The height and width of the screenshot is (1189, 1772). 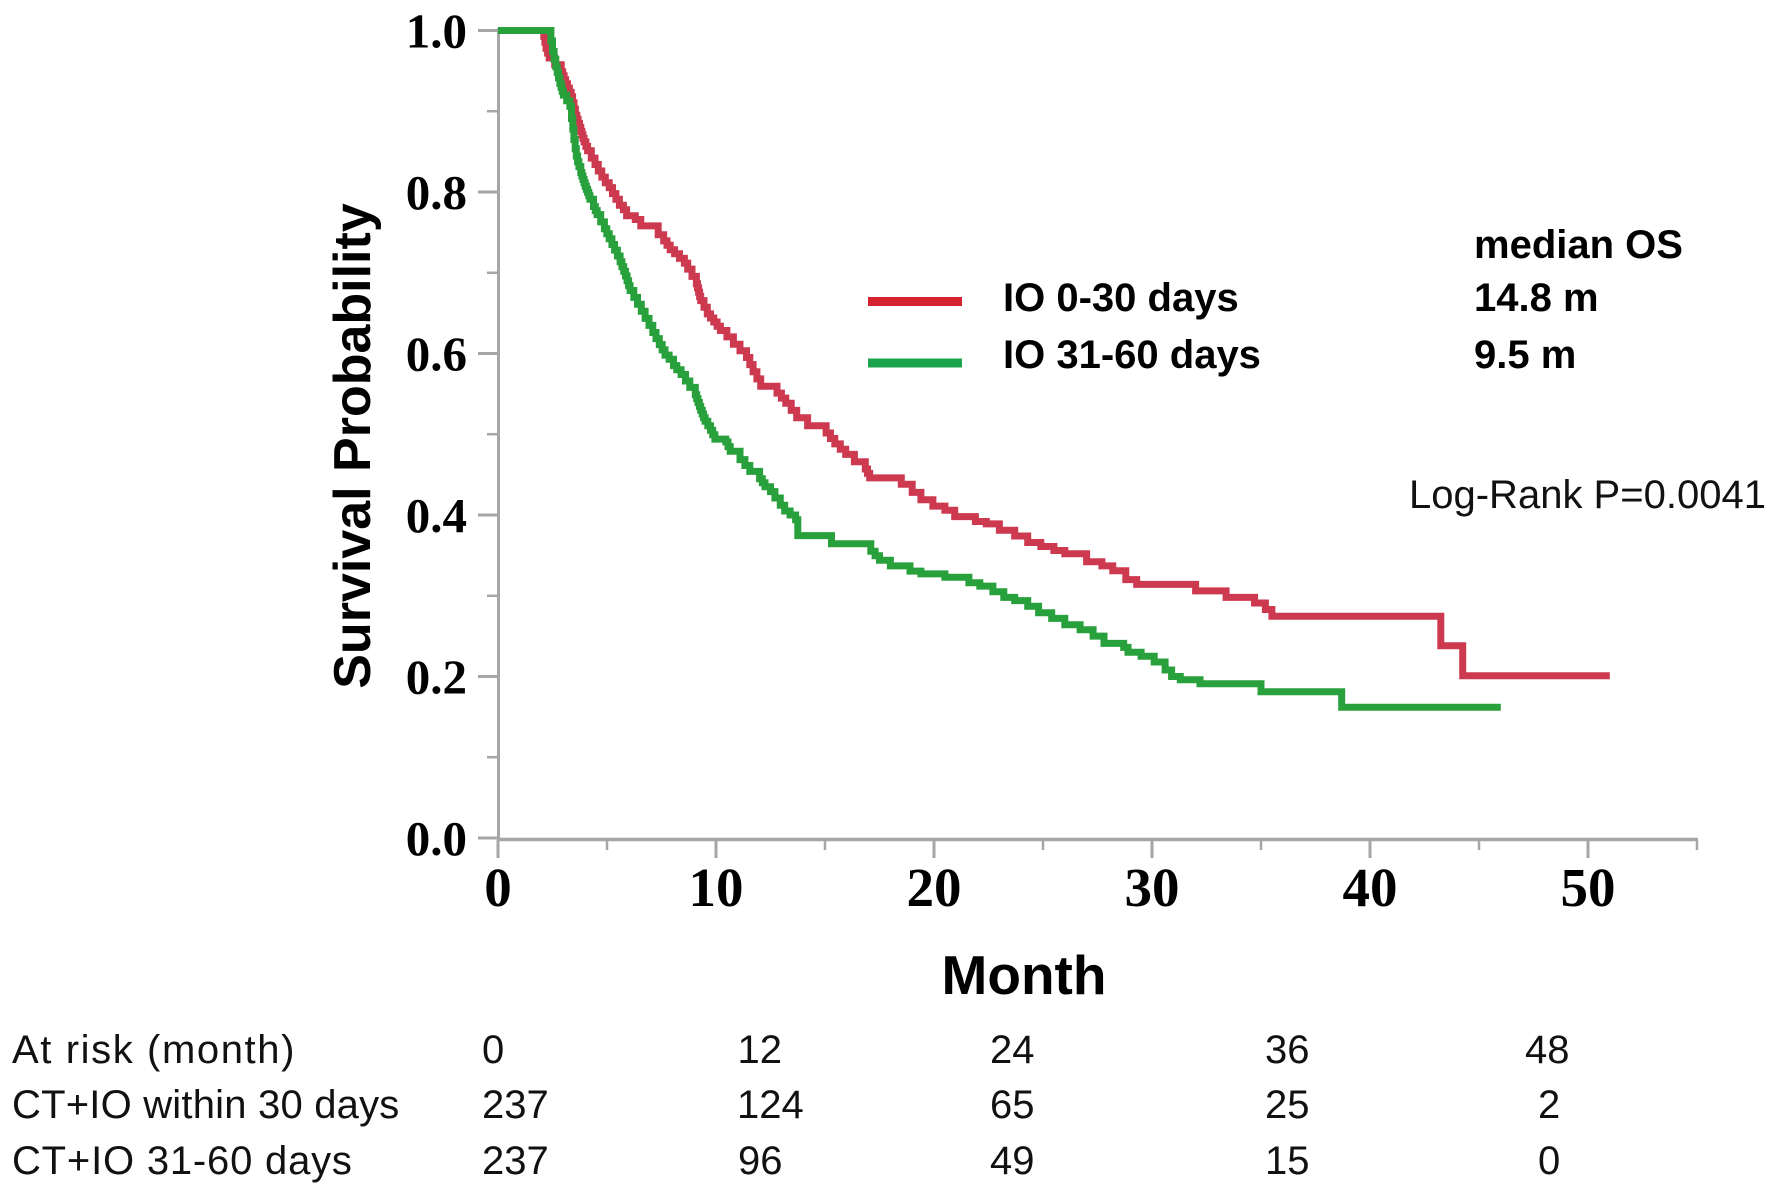 I want to click on svg-text: 0.4, so click(x=436, y=515).